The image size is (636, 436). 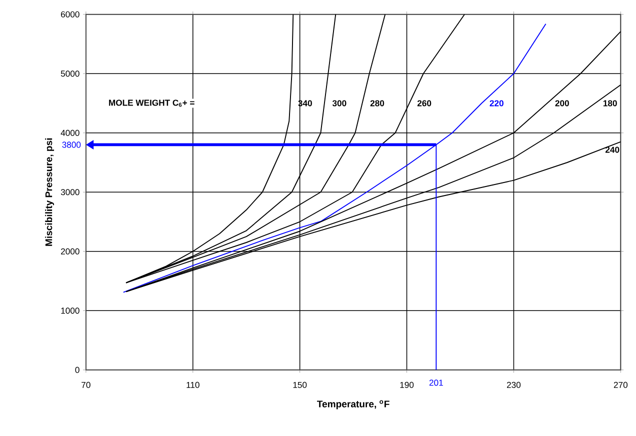 What do you see at coordinates (71, 145) in the screenshot?
I see `ref-line-label: 3800` at bounding box center [71, 145].